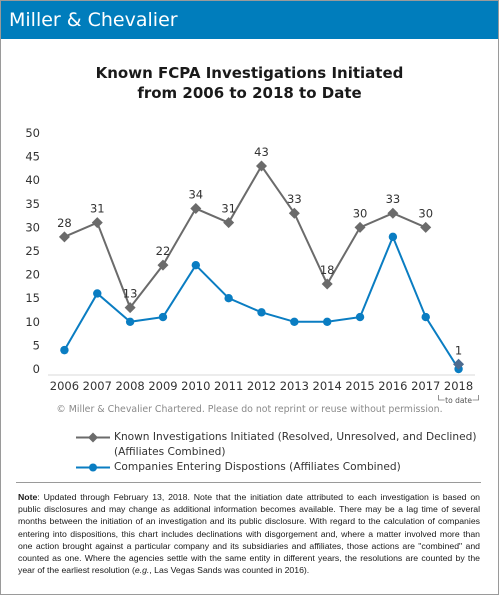  Describe the element at coordinates (228, 386) in the screenshot. I see `x-tick-label: 2011` at that location.